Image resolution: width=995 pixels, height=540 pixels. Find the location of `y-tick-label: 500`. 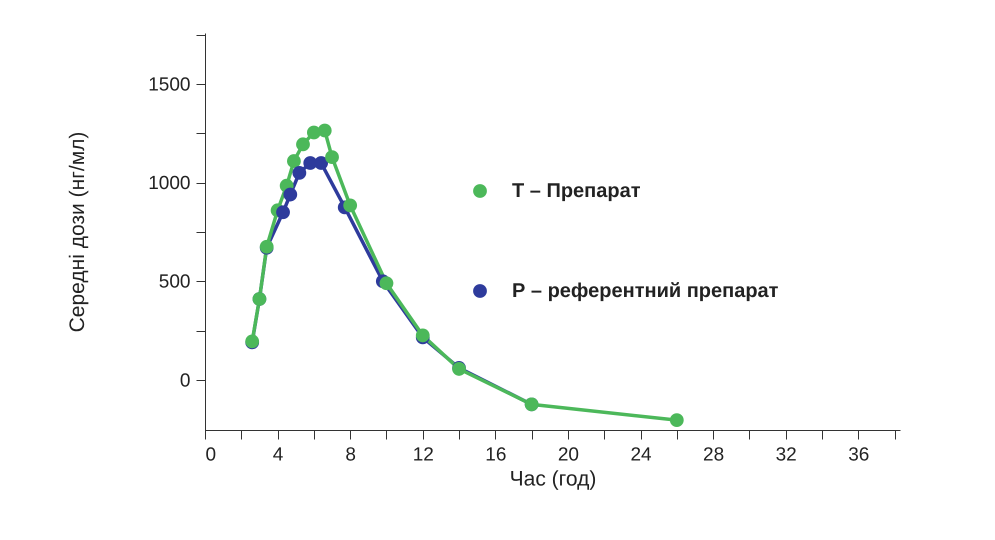

y-tick-label: 500 is located at coordinates (174, 282).